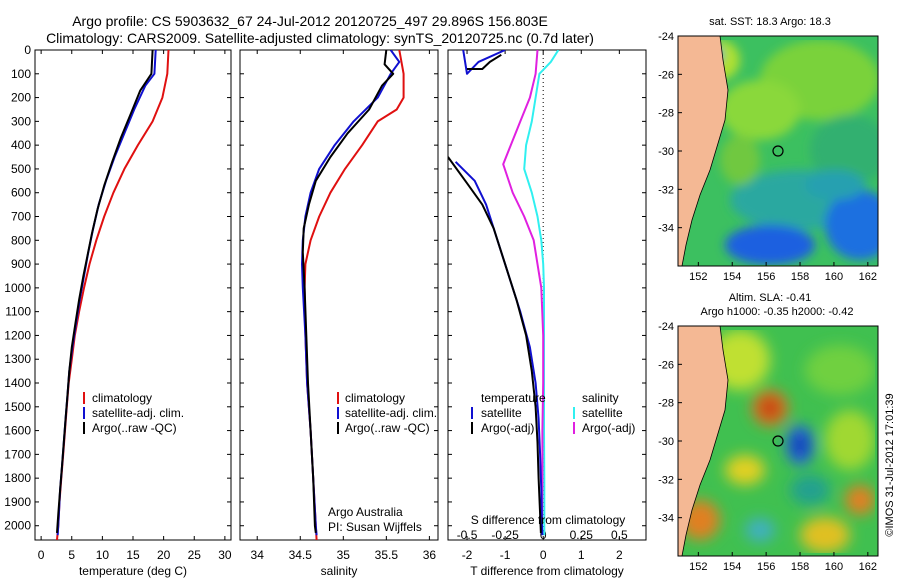  I want to click on x-tick-label: -2, so click(467, 555).